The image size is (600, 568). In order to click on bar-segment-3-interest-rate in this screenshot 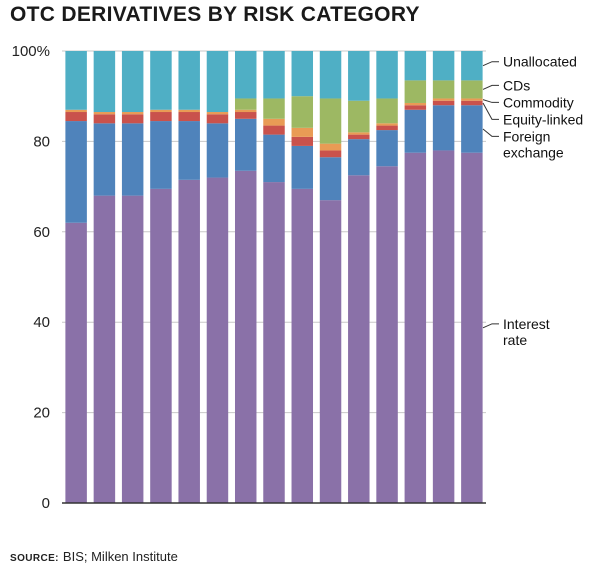, I will do `click(132, 349)`.